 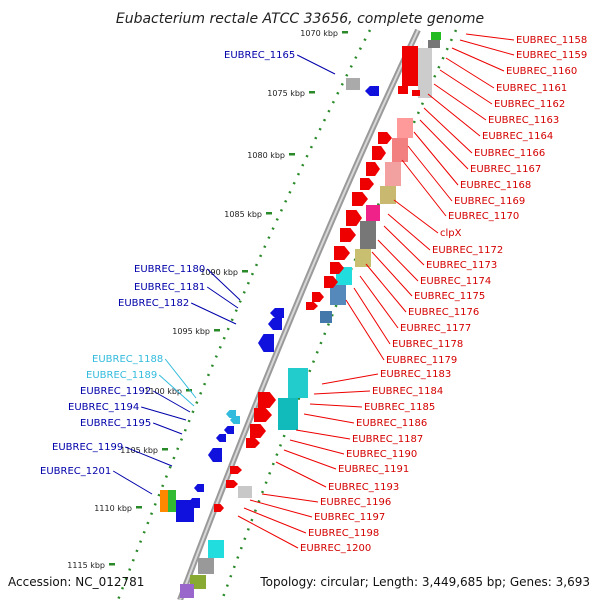 What do you see at coordinates (243, 214) in the screenshot?
I see `kbp-tick-label: 1085 kbp` at bounding box center [243, 214].